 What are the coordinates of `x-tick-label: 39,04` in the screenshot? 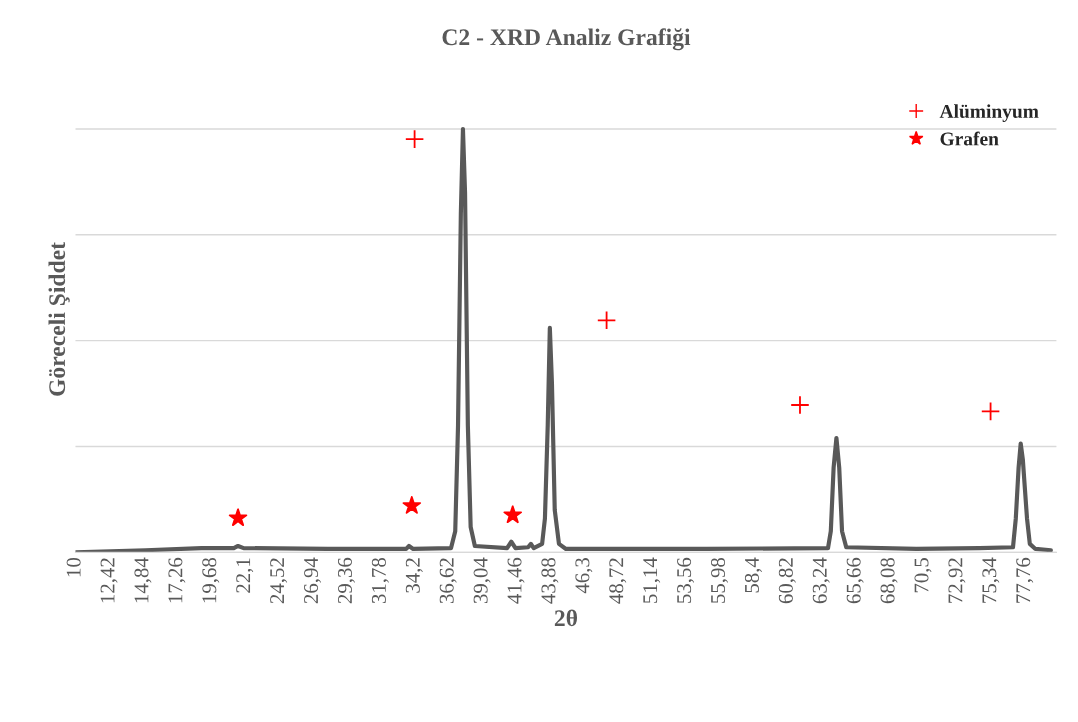 It's located at (482, 580).